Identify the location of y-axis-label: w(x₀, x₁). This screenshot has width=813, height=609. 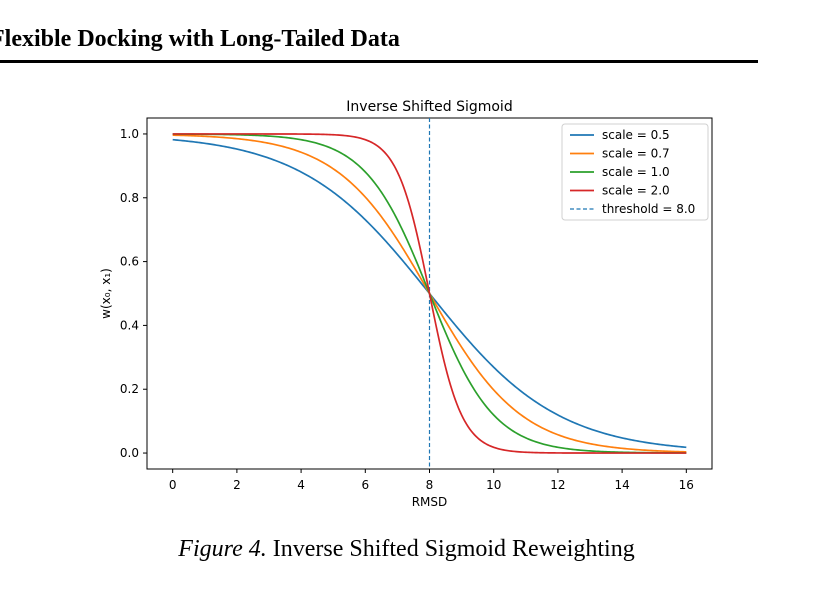
(106, 293).